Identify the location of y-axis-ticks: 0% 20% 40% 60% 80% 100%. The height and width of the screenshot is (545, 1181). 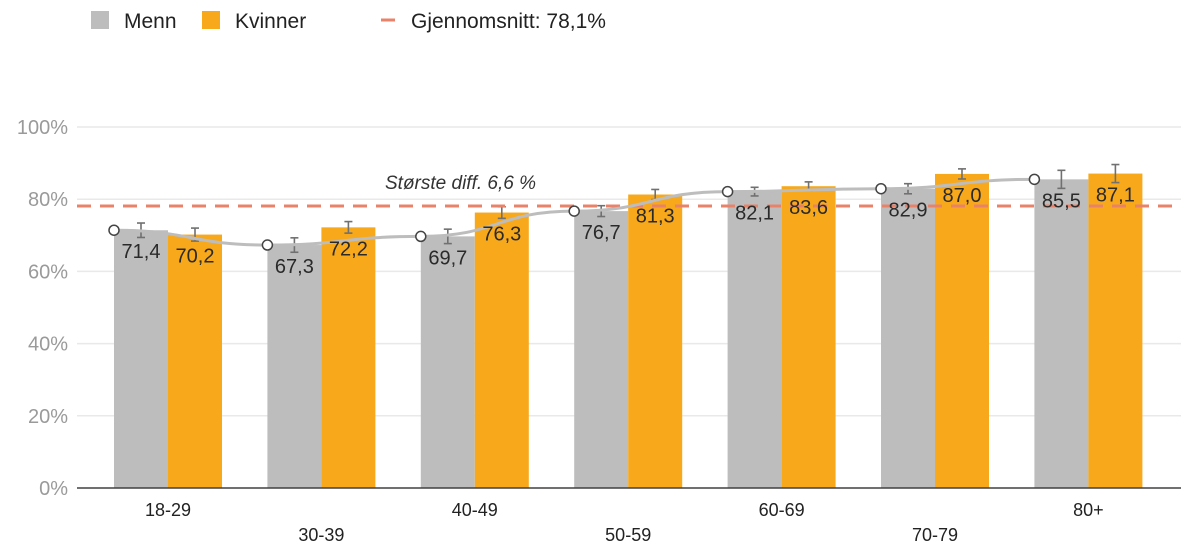
(42, 308).